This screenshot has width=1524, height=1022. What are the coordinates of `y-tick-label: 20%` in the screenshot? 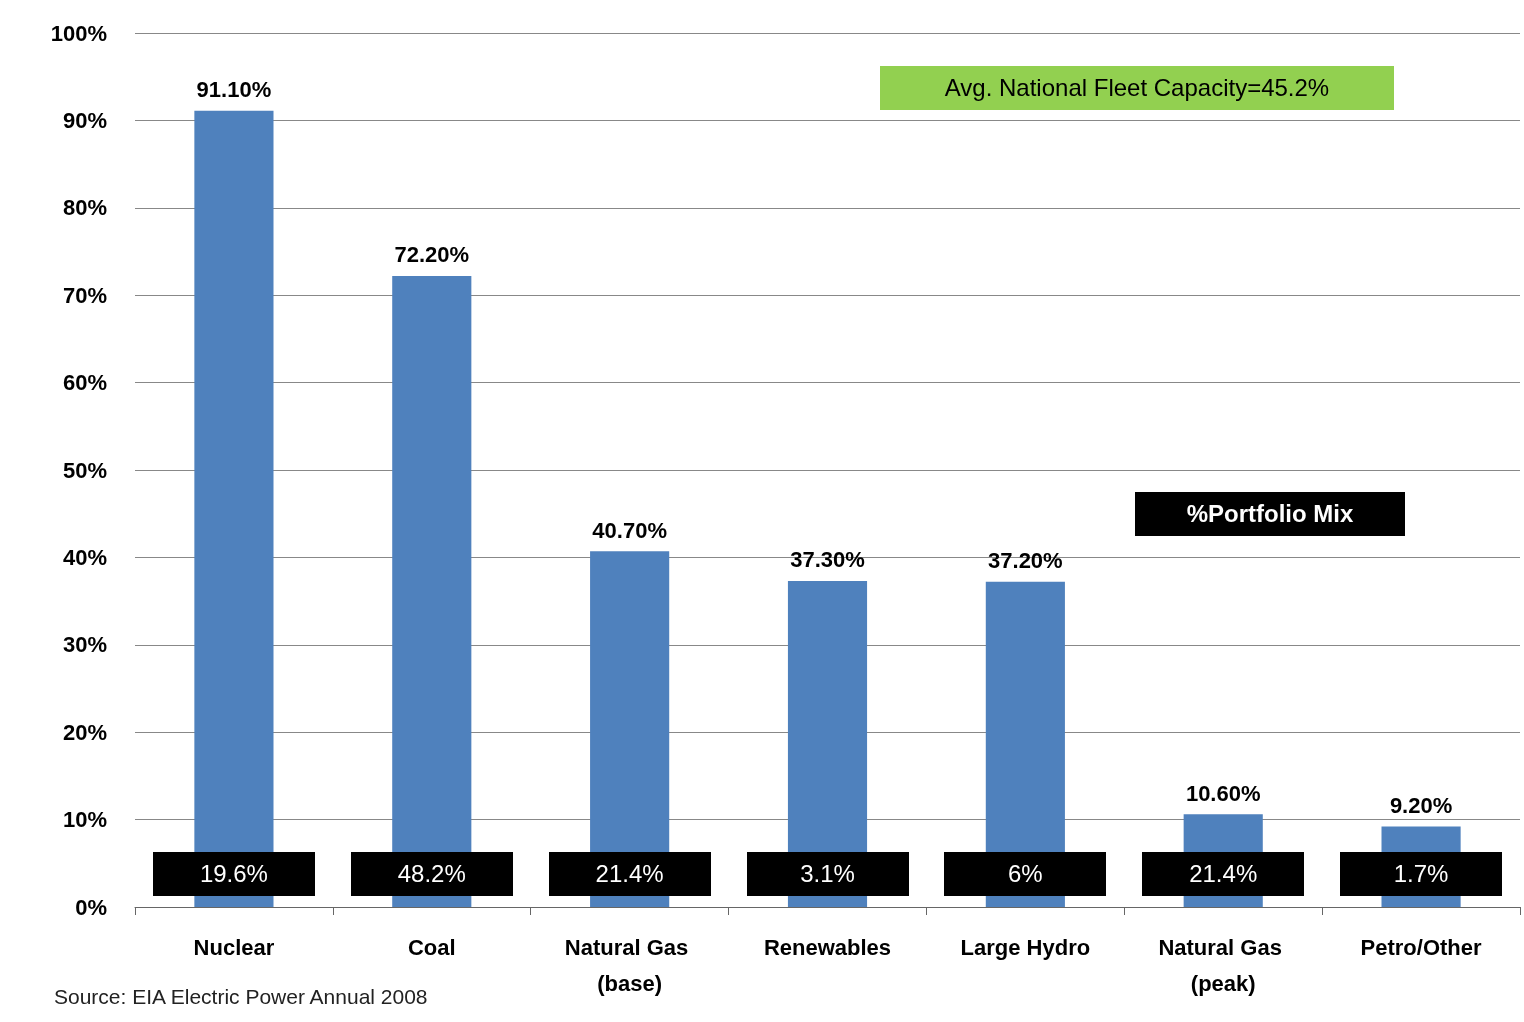 It's located at (84, 732).